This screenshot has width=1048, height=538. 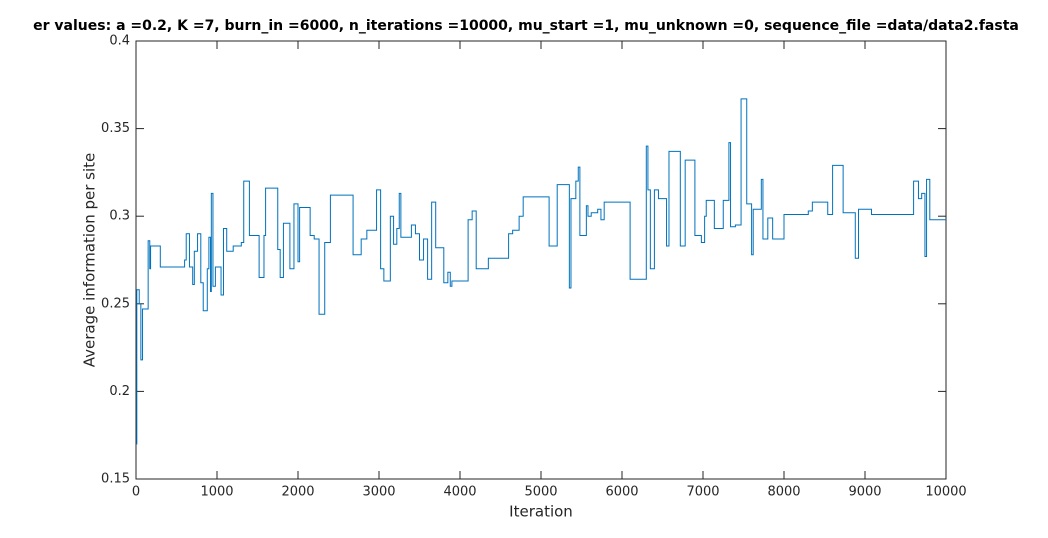 What do you see at coordinates (115, 303) in the screenshot?
I see `y-tick-label: 0.25` at bounding box center [115, 303].